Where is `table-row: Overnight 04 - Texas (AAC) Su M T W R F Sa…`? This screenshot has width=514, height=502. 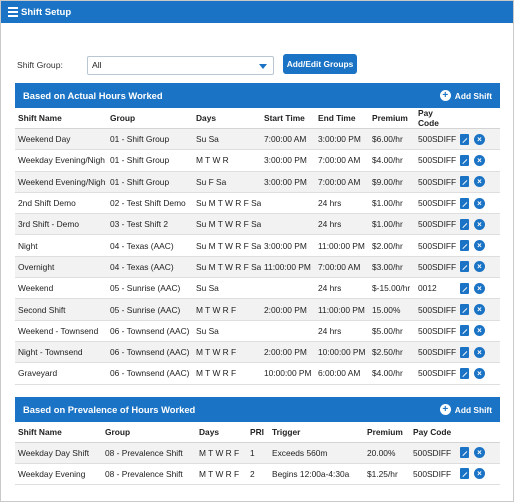
table-row: Overnight 04 - Texas (AAC) Su M T W R F Sa… is located at coordinates (257, 267).